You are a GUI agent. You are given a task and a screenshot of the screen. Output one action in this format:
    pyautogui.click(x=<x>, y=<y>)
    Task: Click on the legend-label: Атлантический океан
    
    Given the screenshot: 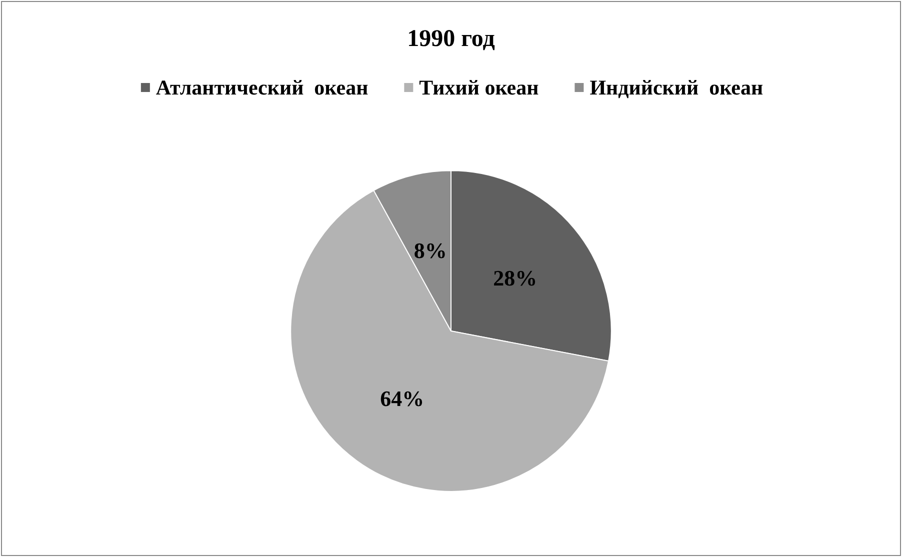 What is the action you would take?
    pyautogui.click(x=262, y=88)
    